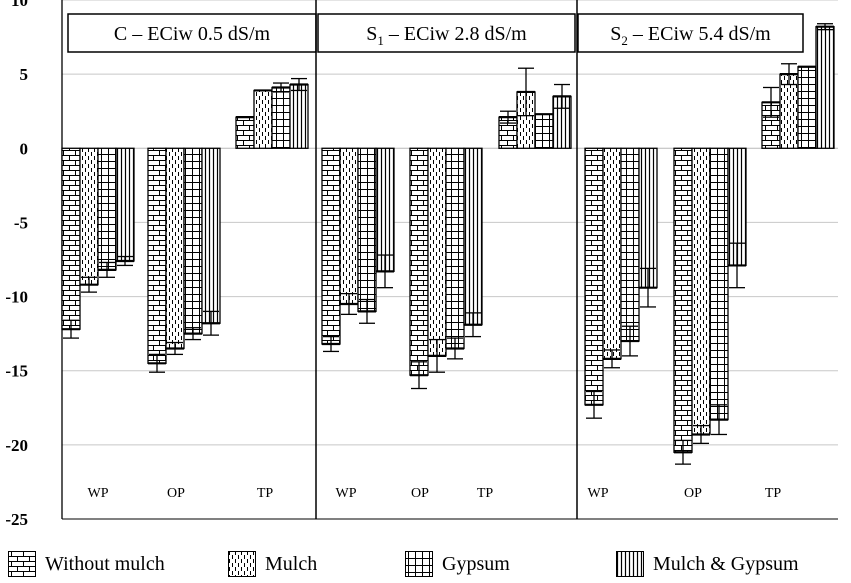 The height and width of the screenshot is (583, 851). What do you see at coordinates (16, 371) in the screenshot?
I see `y-tick-label: -15` at bounding box center [16, 371].